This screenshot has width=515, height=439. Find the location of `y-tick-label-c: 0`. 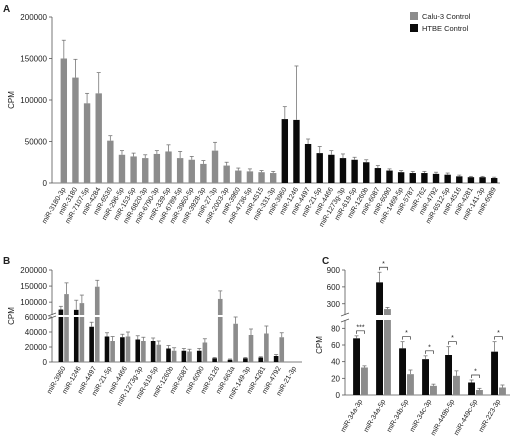

y-tick-label-c: 0 is located at coordinates (338, 395).